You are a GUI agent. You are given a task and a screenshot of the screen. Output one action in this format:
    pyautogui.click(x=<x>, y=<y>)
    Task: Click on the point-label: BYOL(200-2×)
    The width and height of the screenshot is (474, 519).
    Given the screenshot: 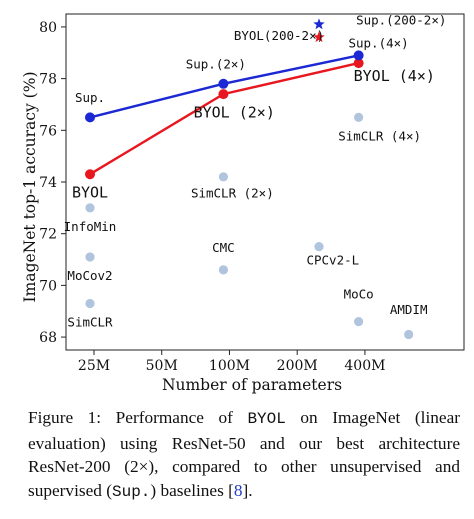 What is the action you would take?
    pyautogui.click(x=279, y=35)
    